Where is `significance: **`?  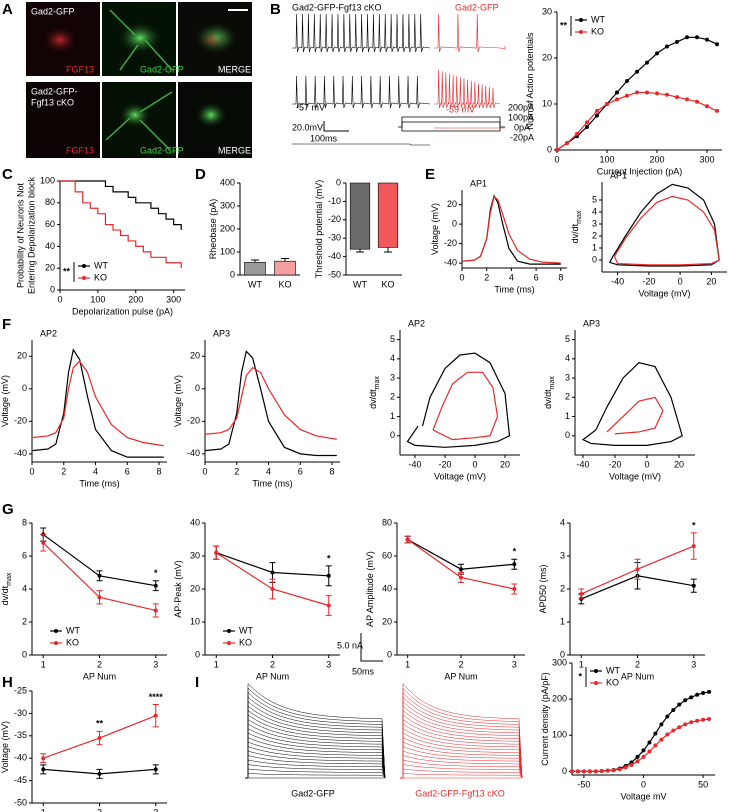
significance: ** is located at coordinates (67, 271).